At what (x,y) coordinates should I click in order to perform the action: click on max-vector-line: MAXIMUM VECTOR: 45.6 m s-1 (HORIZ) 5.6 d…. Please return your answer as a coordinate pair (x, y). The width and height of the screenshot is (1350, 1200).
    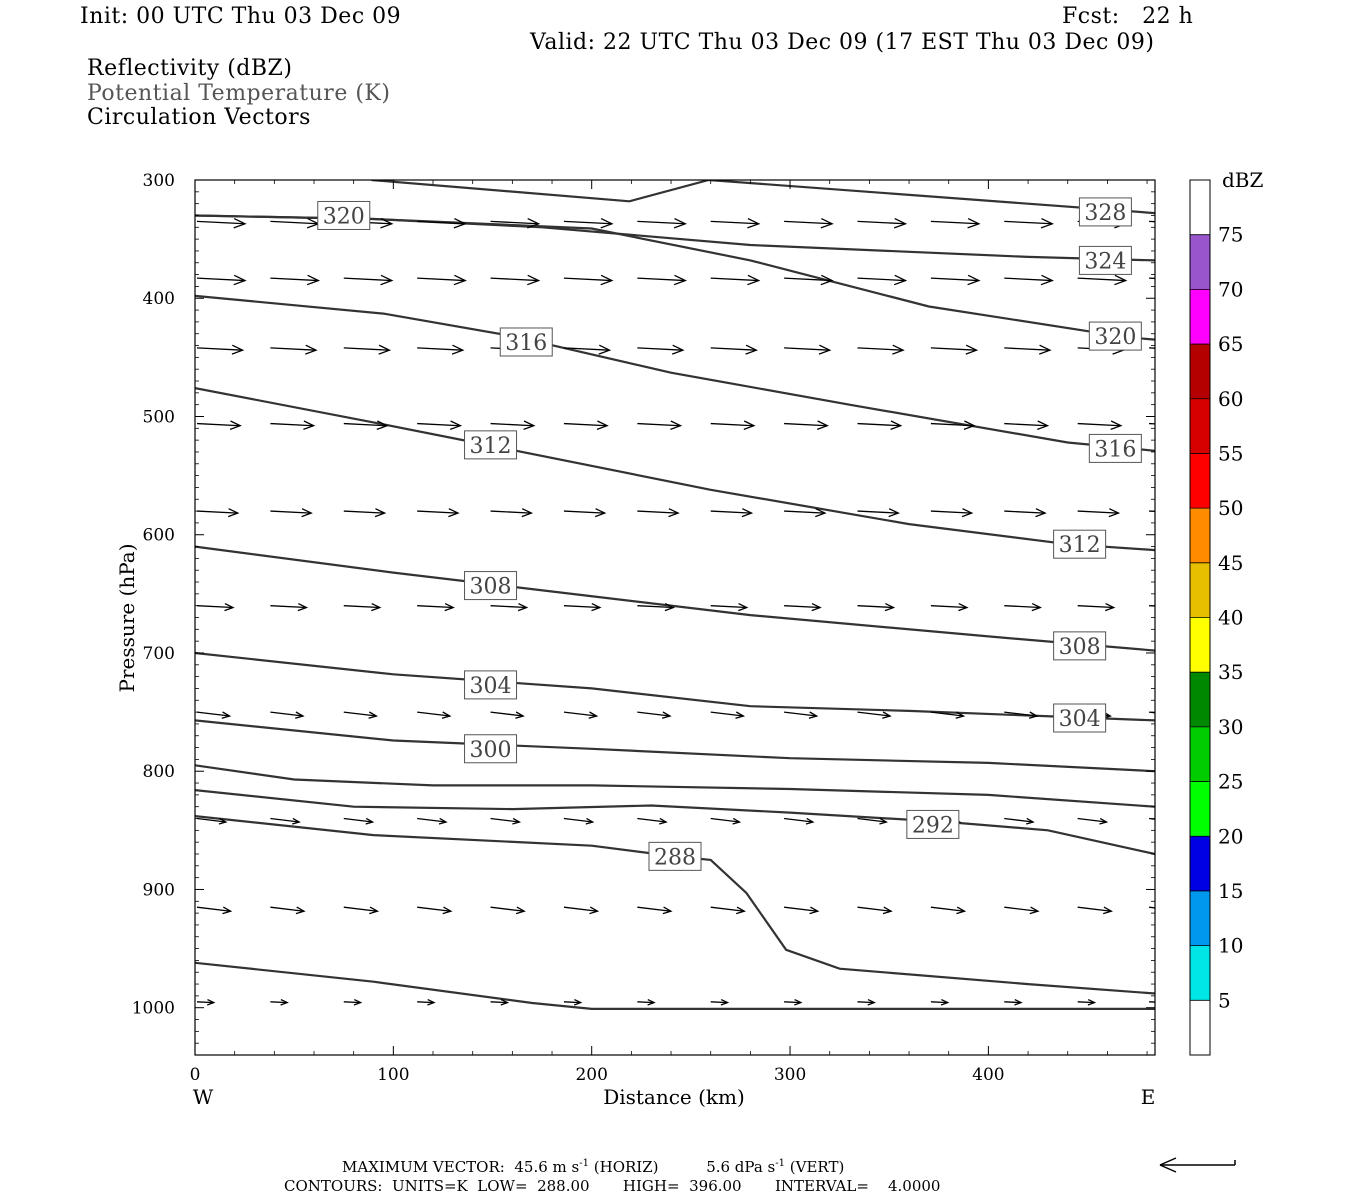
    Looking at the image, I should click on (593, 1167).